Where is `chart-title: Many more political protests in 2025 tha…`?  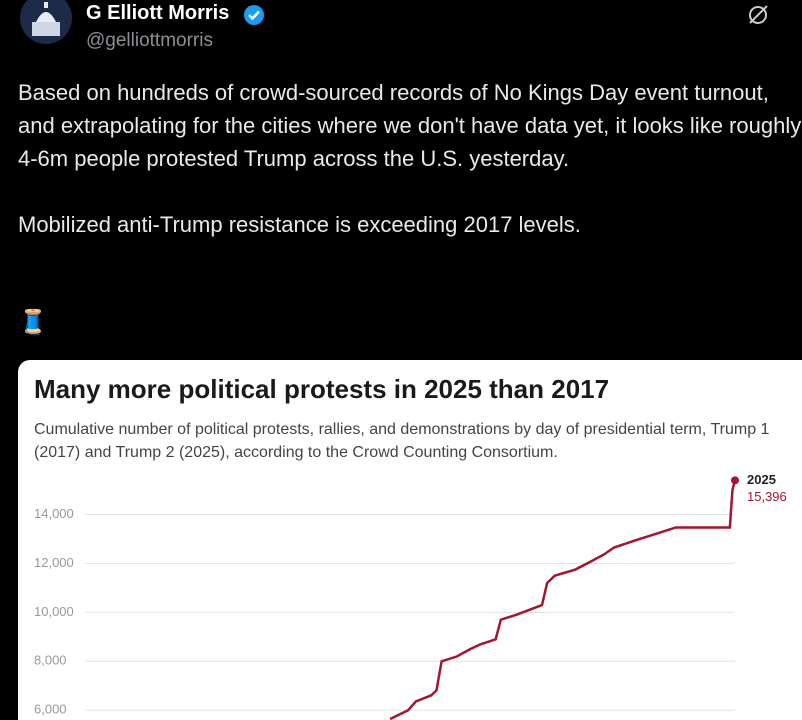
chart-title: Many more political protests in 2025 tha… is located at coordinates (322, 389).